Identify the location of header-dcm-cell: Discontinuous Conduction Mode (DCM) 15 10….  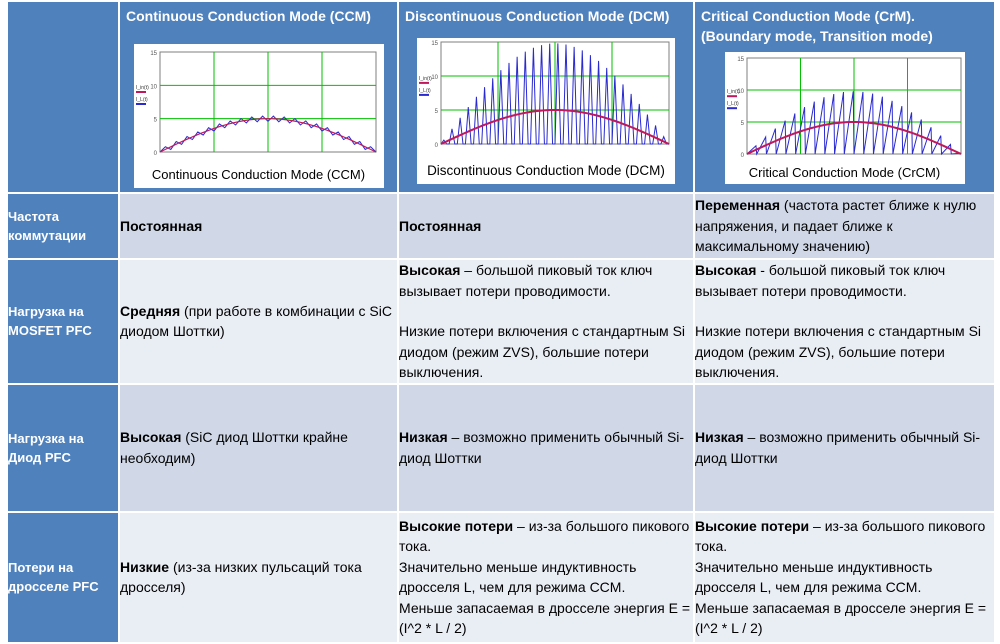
(546, 97).